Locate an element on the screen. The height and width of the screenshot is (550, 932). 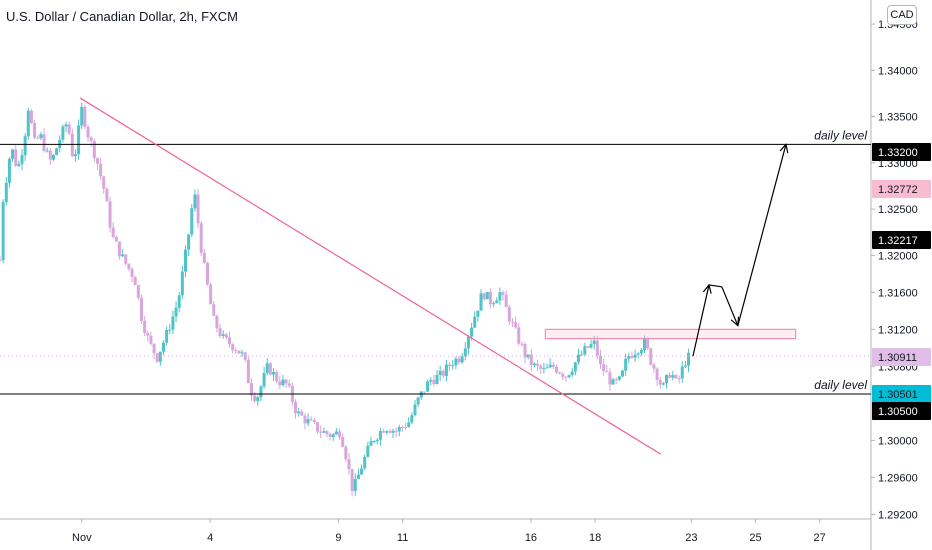
y-tick-label: 1.34000 is located at coordinates (898, 71).